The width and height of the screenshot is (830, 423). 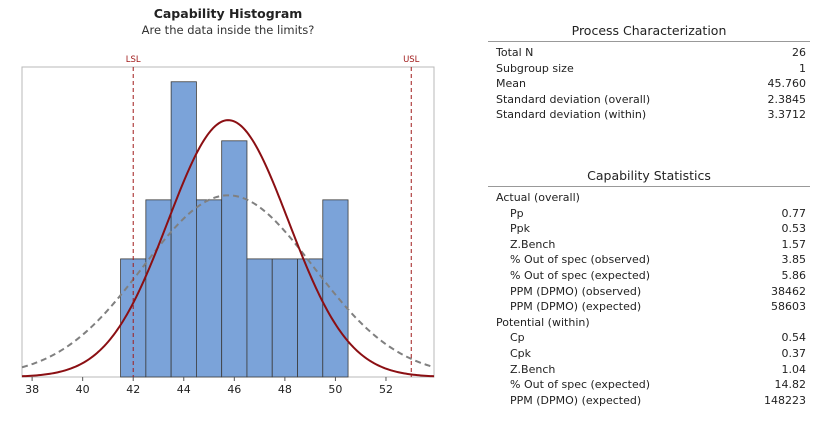 What do you see at coordinates (133, 60) in the screenshot?
I see `lsl-label: LSL` at bounding box center [133, 60].